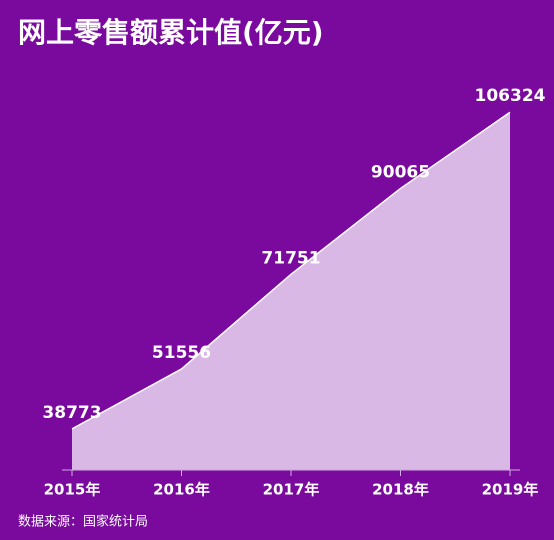 The height and width of the screenshot is (540, 554). What do you see at coordinates (181, 353) in the screenshot?
I see `data-label: 51556` at bounding box center [181, 353].